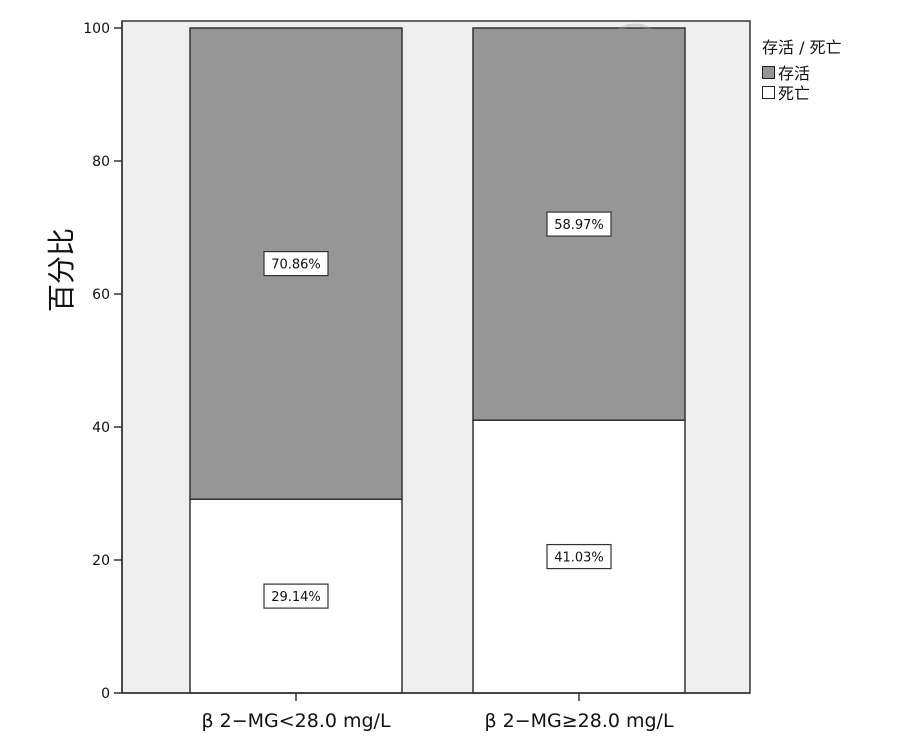  Describe the element at coordinates (96, 29) in the screenshot. I see `y-tick-label: 100` at that location.